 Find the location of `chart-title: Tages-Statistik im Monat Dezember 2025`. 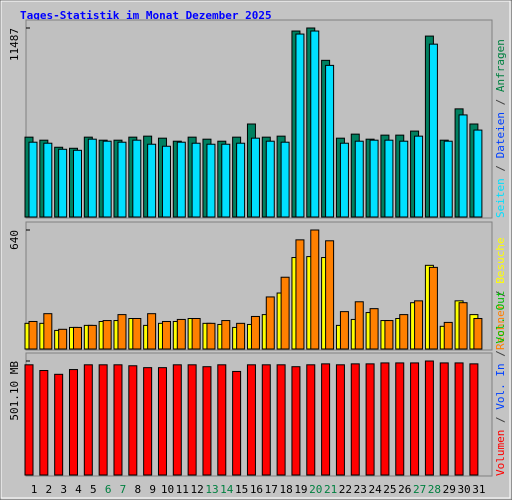

chart-title: Tages-Statistik im Monat Dezember 2025 is located at coordinates (146, 15).